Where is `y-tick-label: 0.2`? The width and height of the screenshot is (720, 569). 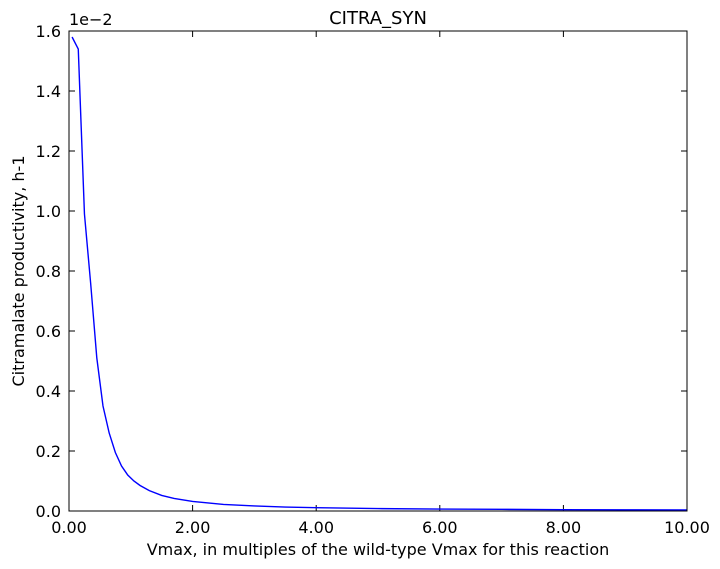 y-tick-label: 0.2 is located at coordinates (48, 451).